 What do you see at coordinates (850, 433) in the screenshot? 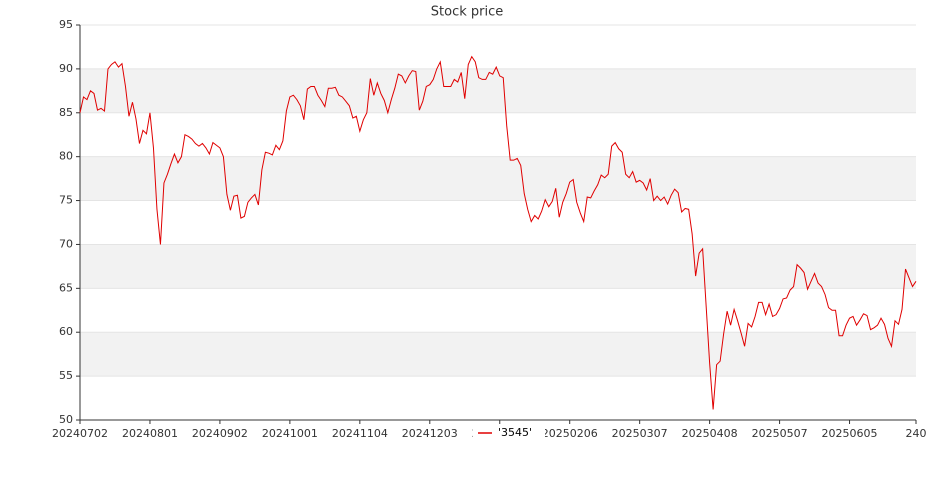
I see `x-tick-label: 20250605` at bounding box center [850, 433].